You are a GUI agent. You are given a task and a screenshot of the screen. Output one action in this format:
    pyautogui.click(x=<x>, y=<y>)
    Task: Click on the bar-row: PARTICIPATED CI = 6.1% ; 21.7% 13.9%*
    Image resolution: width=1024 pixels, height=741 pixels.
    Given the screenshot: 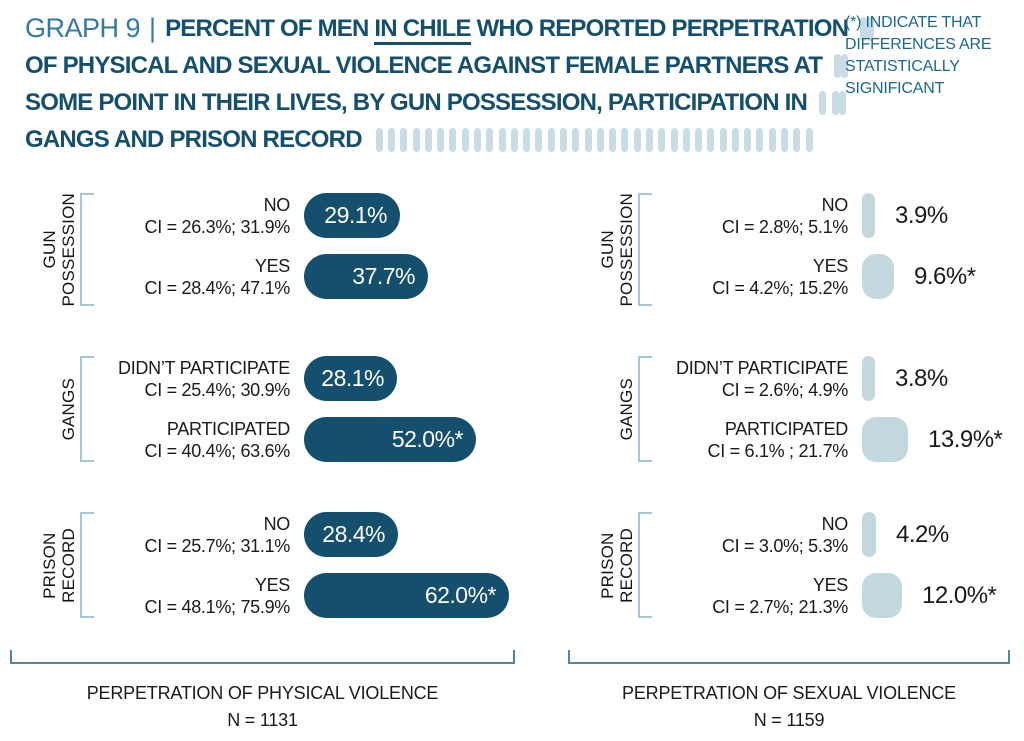 What is the action you would take?
    pyautogui.click(x=831, y=440)
    